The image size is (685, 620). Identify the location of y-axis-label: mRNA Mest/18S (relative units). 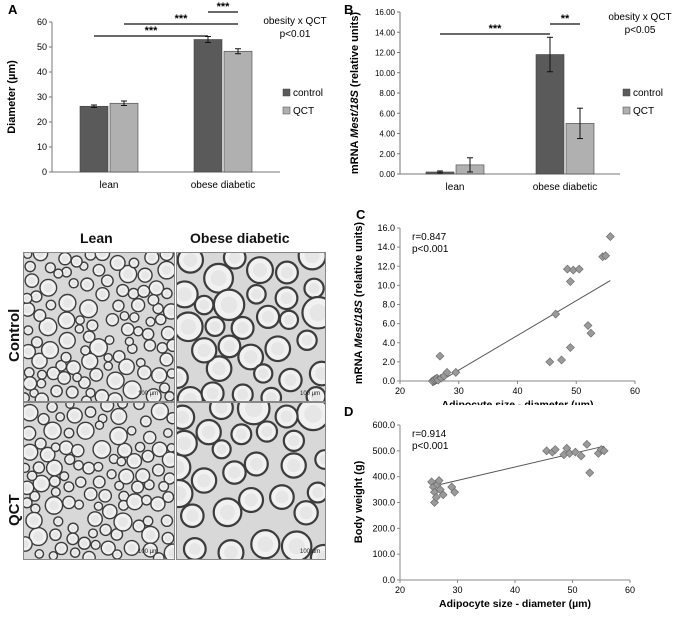
(355, 93).